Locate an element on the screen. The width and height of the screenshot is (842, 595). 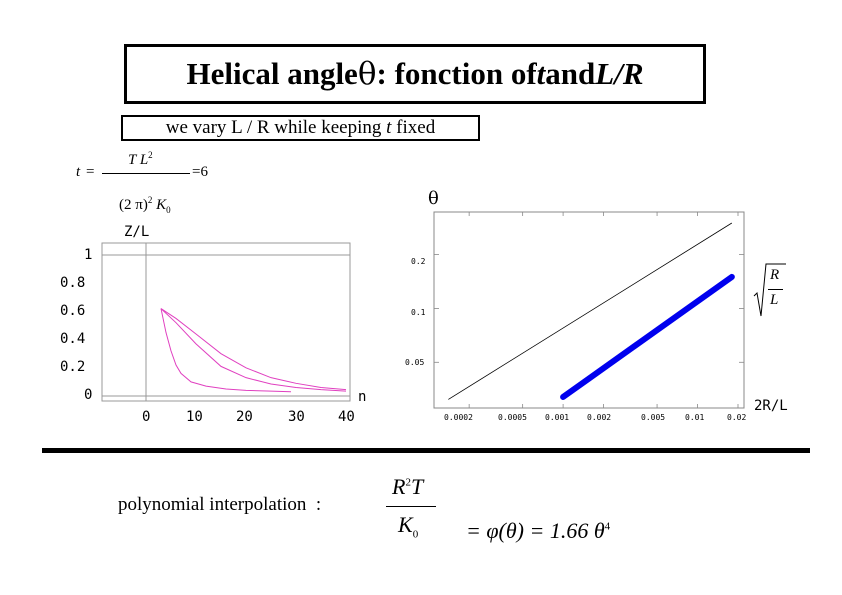
title-lr: L/R is located at coordinates (619, 73).